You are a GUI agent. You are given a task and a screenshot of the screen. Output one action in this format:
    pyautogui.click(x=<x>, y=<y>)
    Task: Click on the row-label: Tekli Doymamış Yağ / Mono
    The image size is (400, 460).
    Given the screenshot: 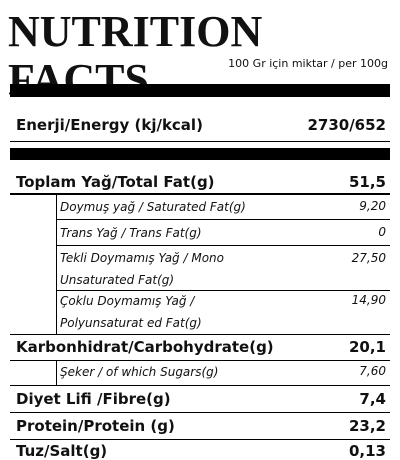 What is the action you would take?
    pyautogui.click(x=142, y=258)
    